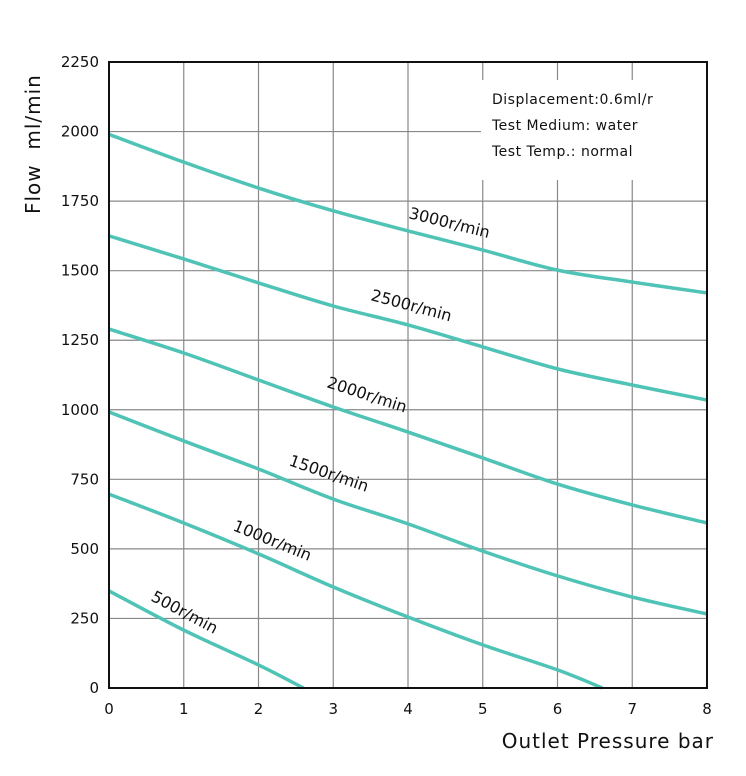 The width and height of the screenshot is (746, 776). I want to click on x-tick-label: 8, so click(707, 709).